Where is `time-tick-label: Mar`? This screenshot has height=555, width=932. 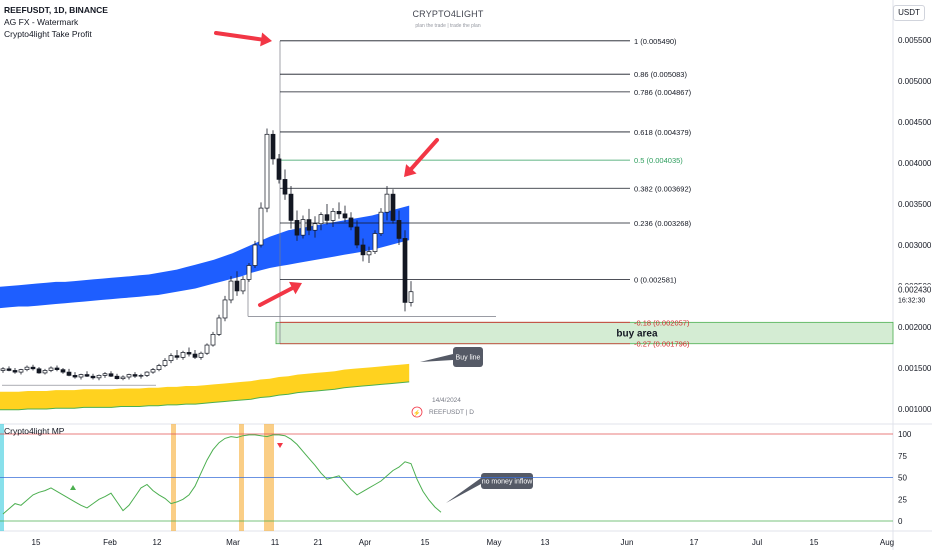 time-tick-label: Mar is located at coordinates (233, 542).